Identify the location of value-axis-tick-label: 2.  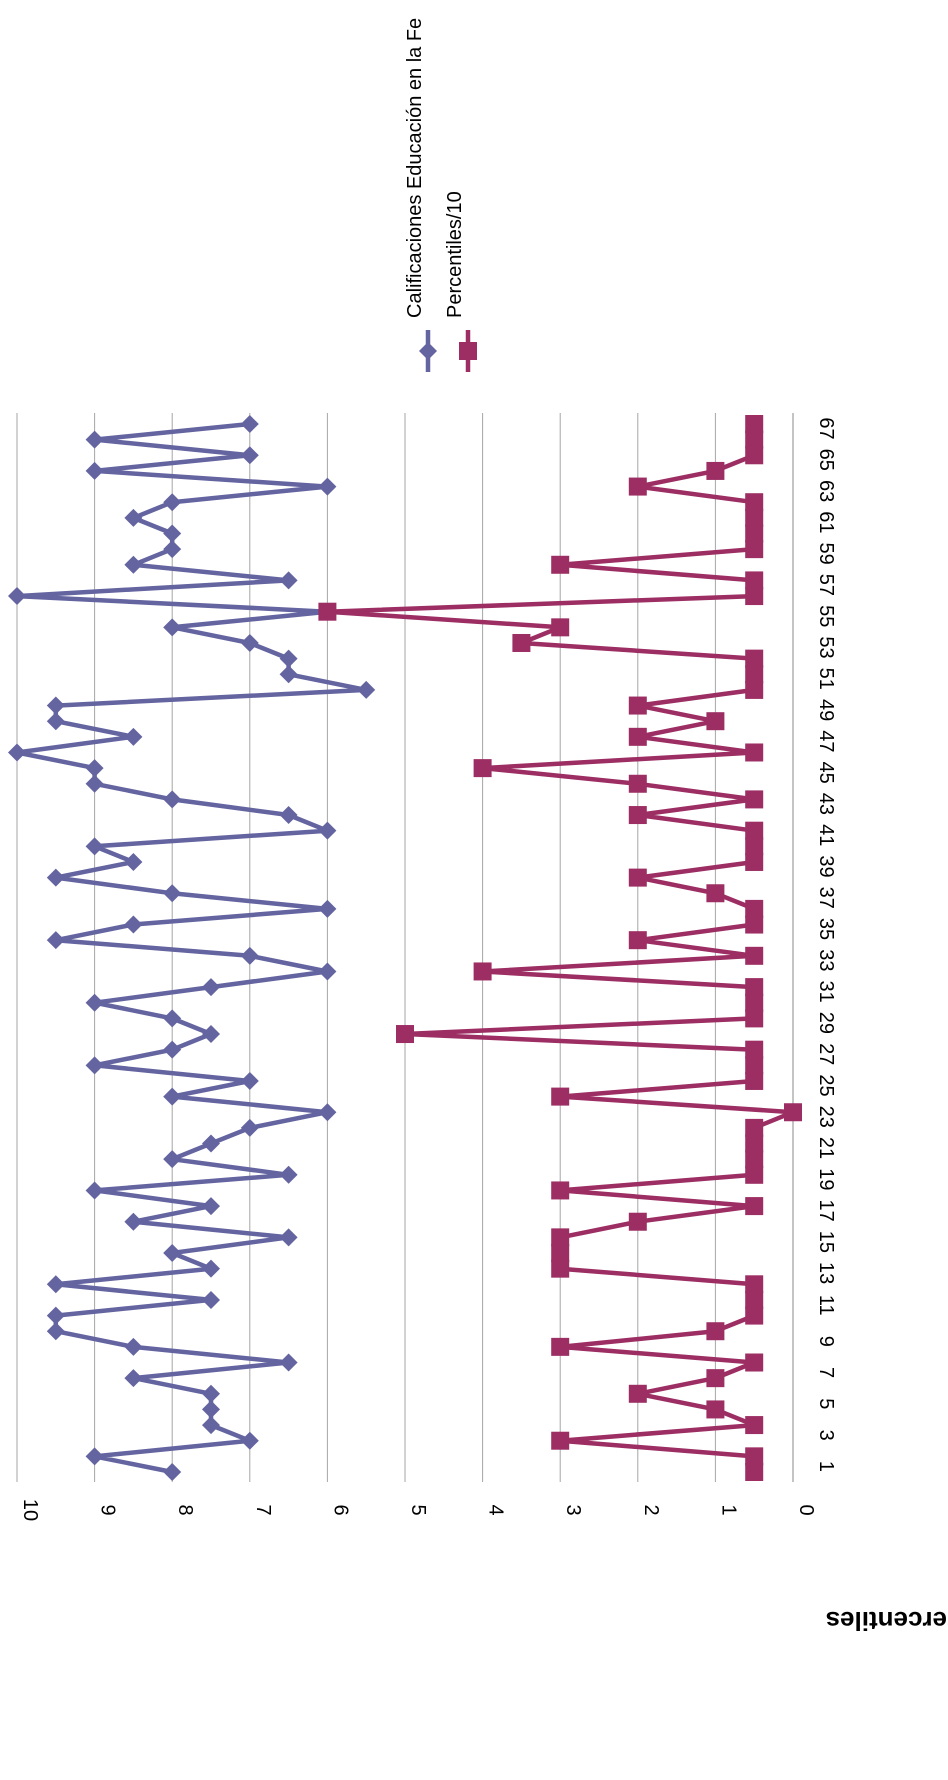
(651, 1509).